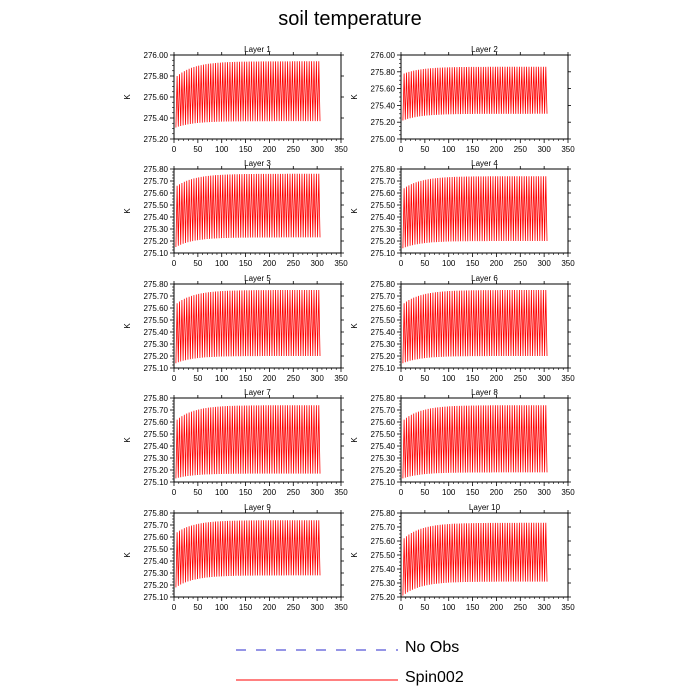 The image size is (700, 700). Describe the element at coordinates (257, 49) in the screenshot. I see `panel-title: Layer 1` at that location.